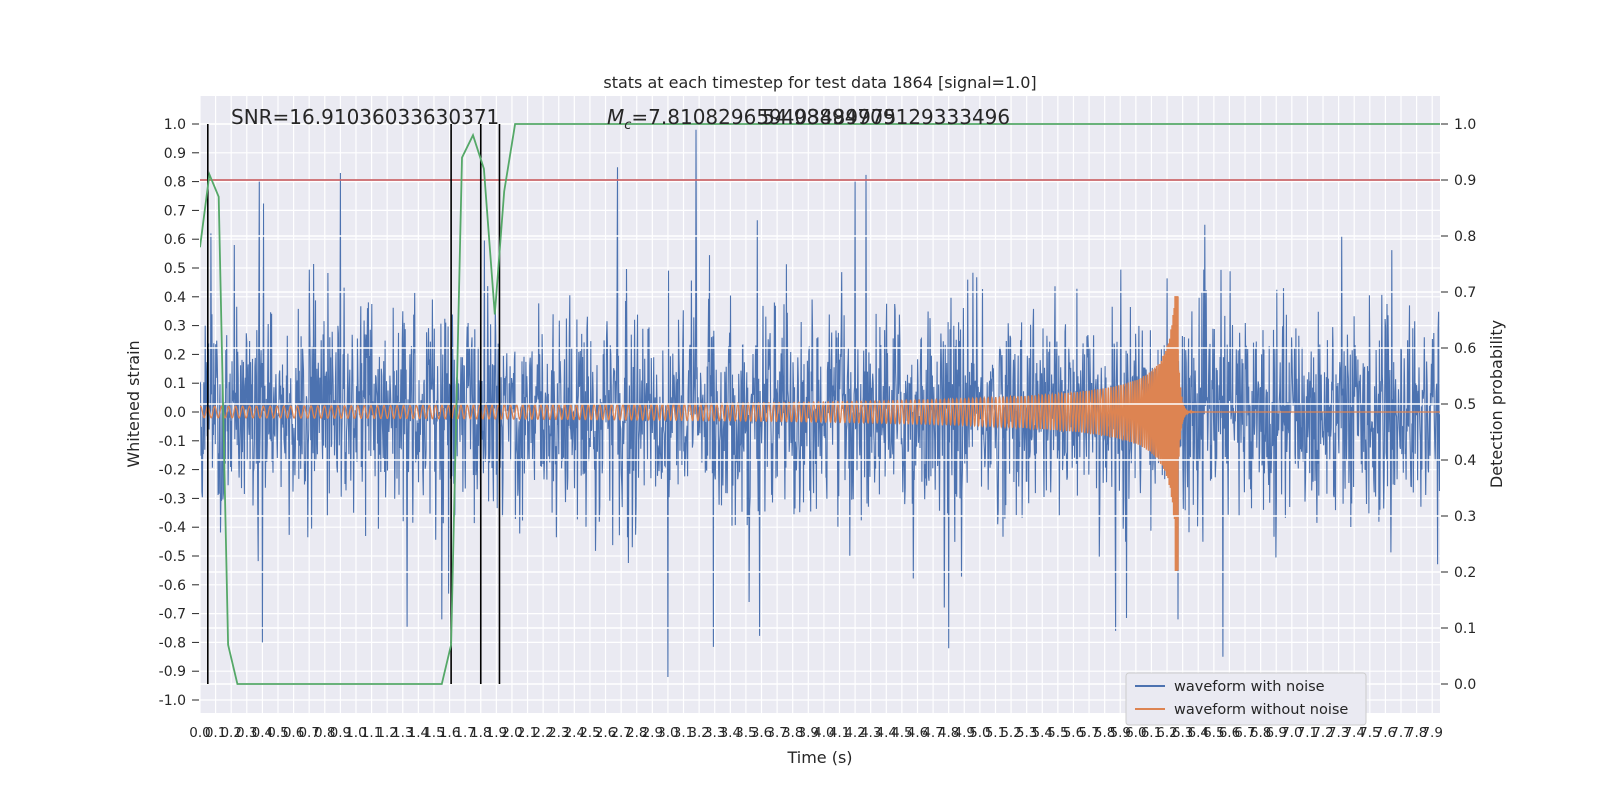 This screenshot has height=800, width=1600. Describe the element at coordinates (683, 733) in the screenshot. I see `x-tick-label: 3.1` at that location.